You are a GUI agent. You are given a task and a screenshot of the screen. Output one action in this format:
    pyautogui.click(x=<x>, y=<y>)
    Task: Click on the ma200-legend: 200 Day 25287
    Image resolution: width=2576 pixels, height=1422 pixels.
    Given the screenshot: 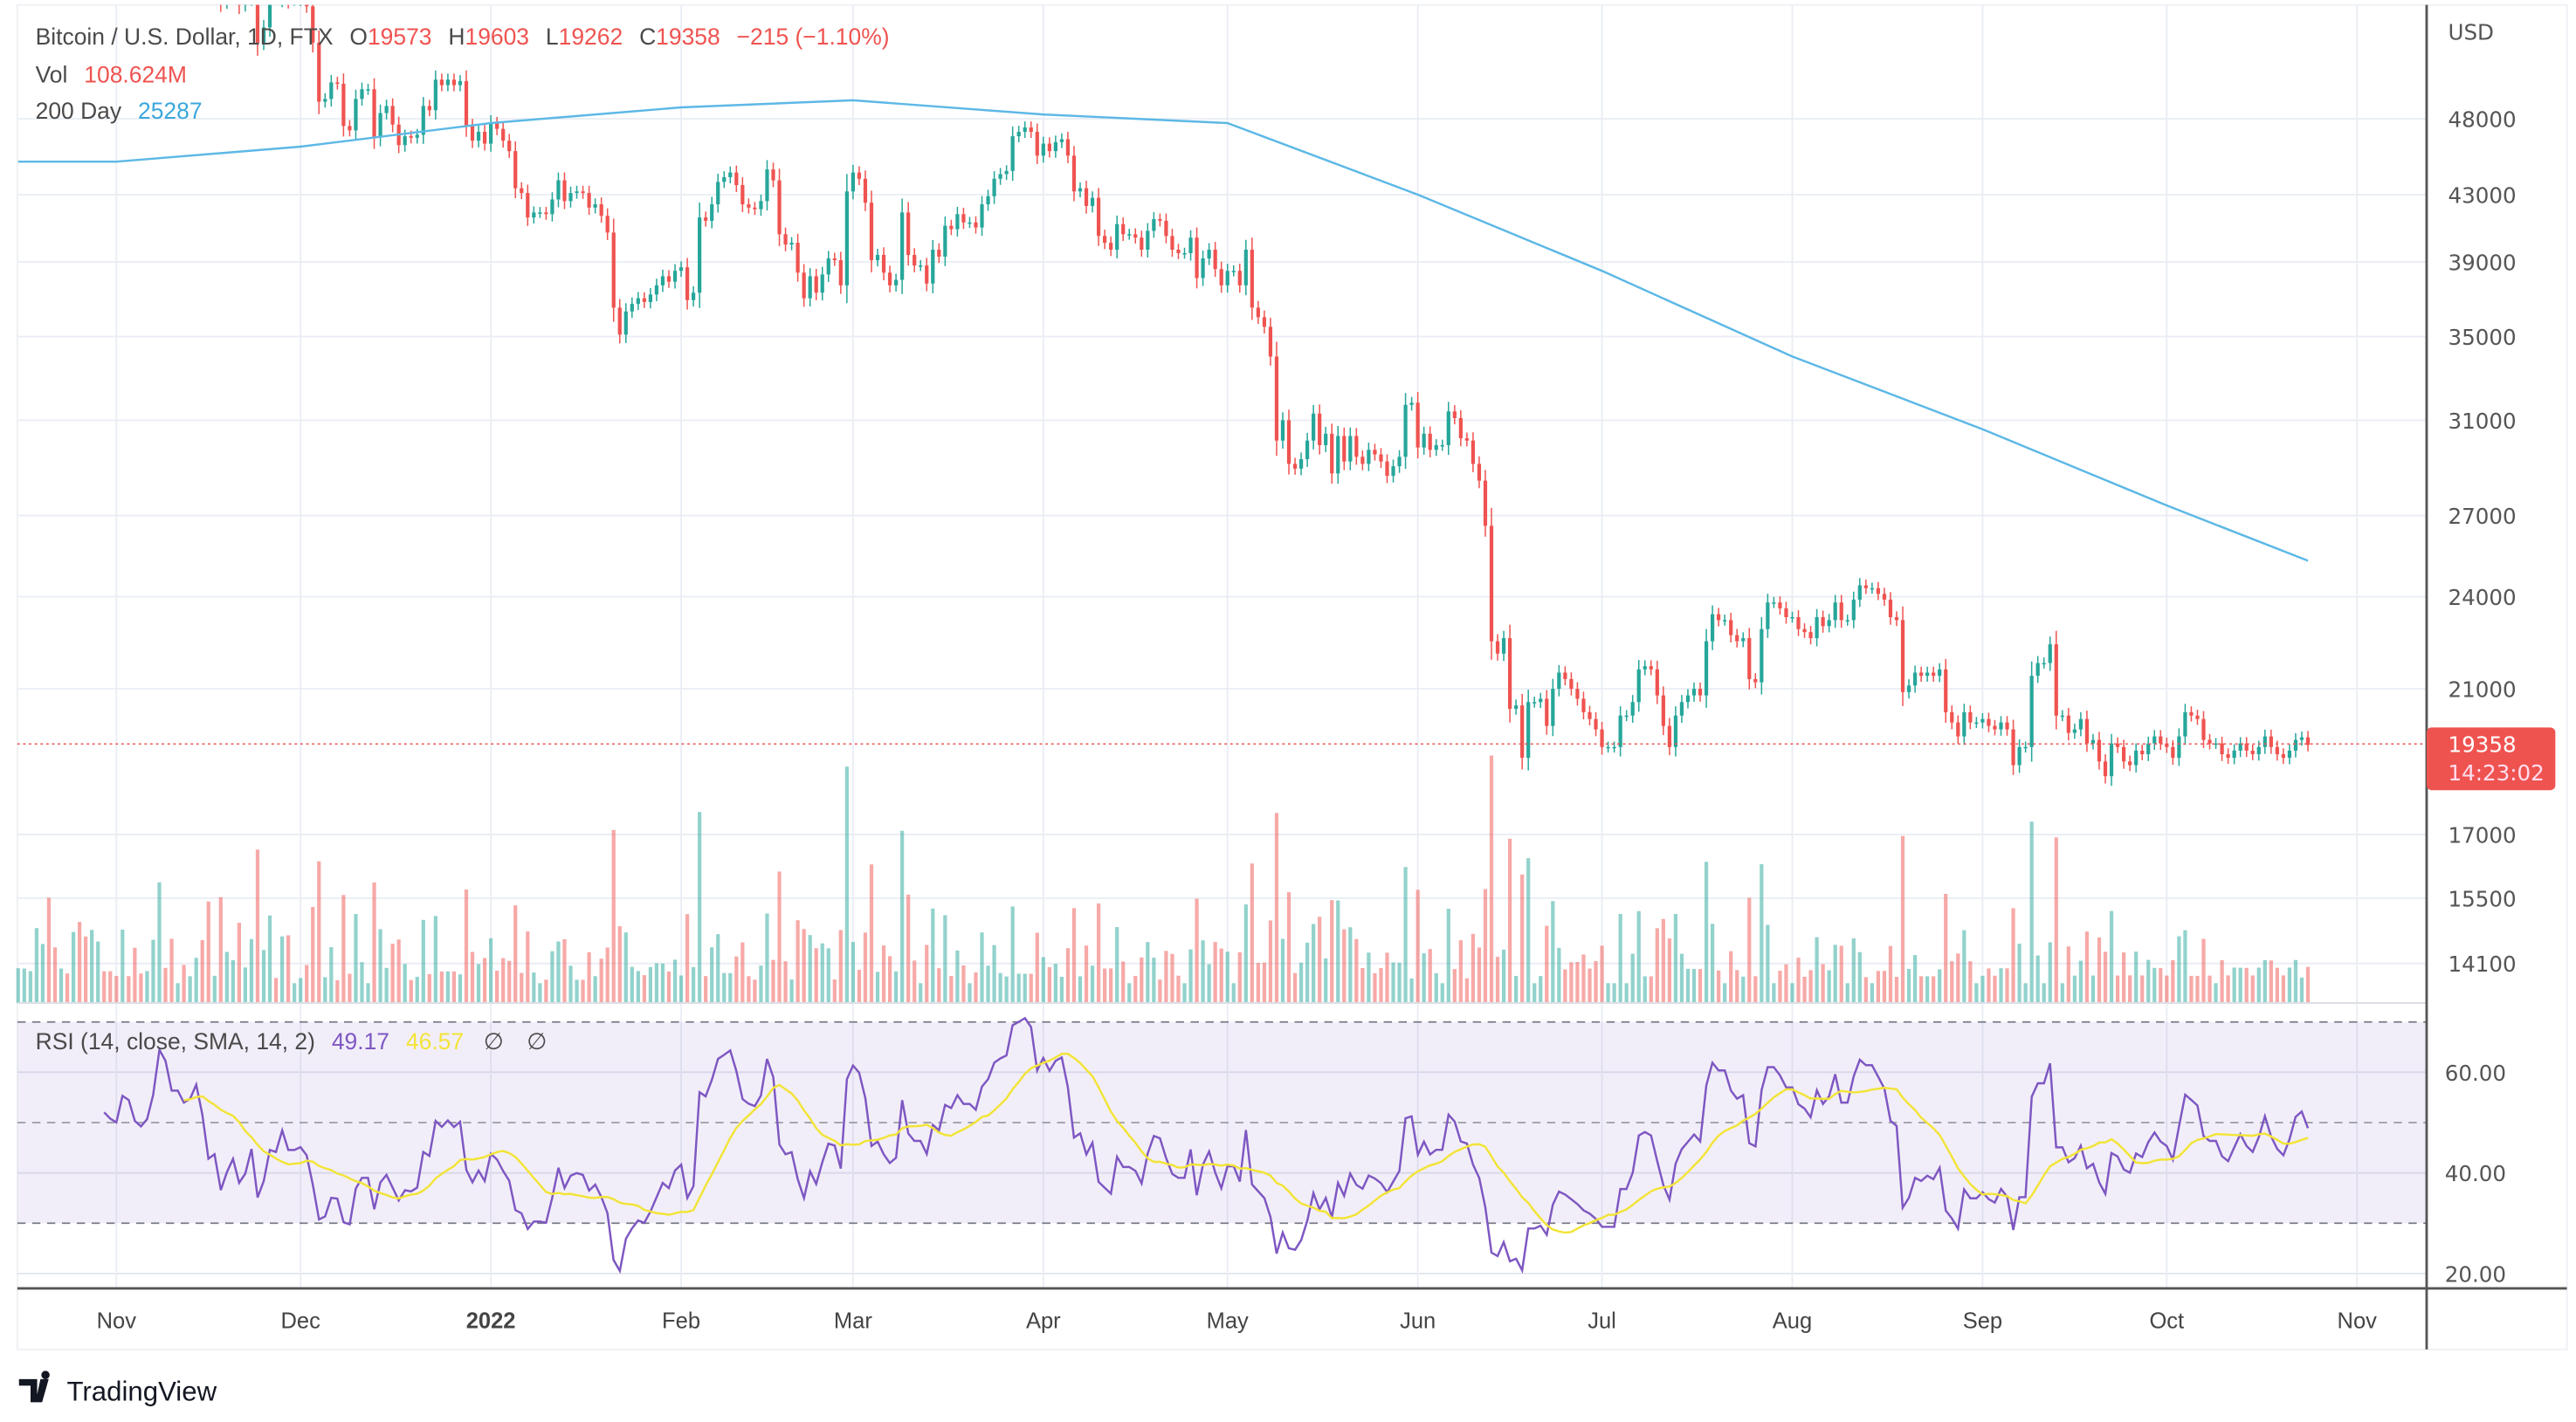 What is the action you would take?
    pyautogui.click(x=119, y=111)
    